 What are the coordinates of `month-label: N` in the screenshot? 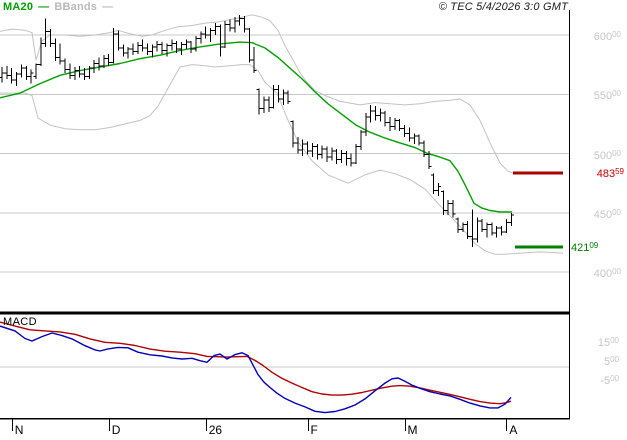 It's located at (19, 430).